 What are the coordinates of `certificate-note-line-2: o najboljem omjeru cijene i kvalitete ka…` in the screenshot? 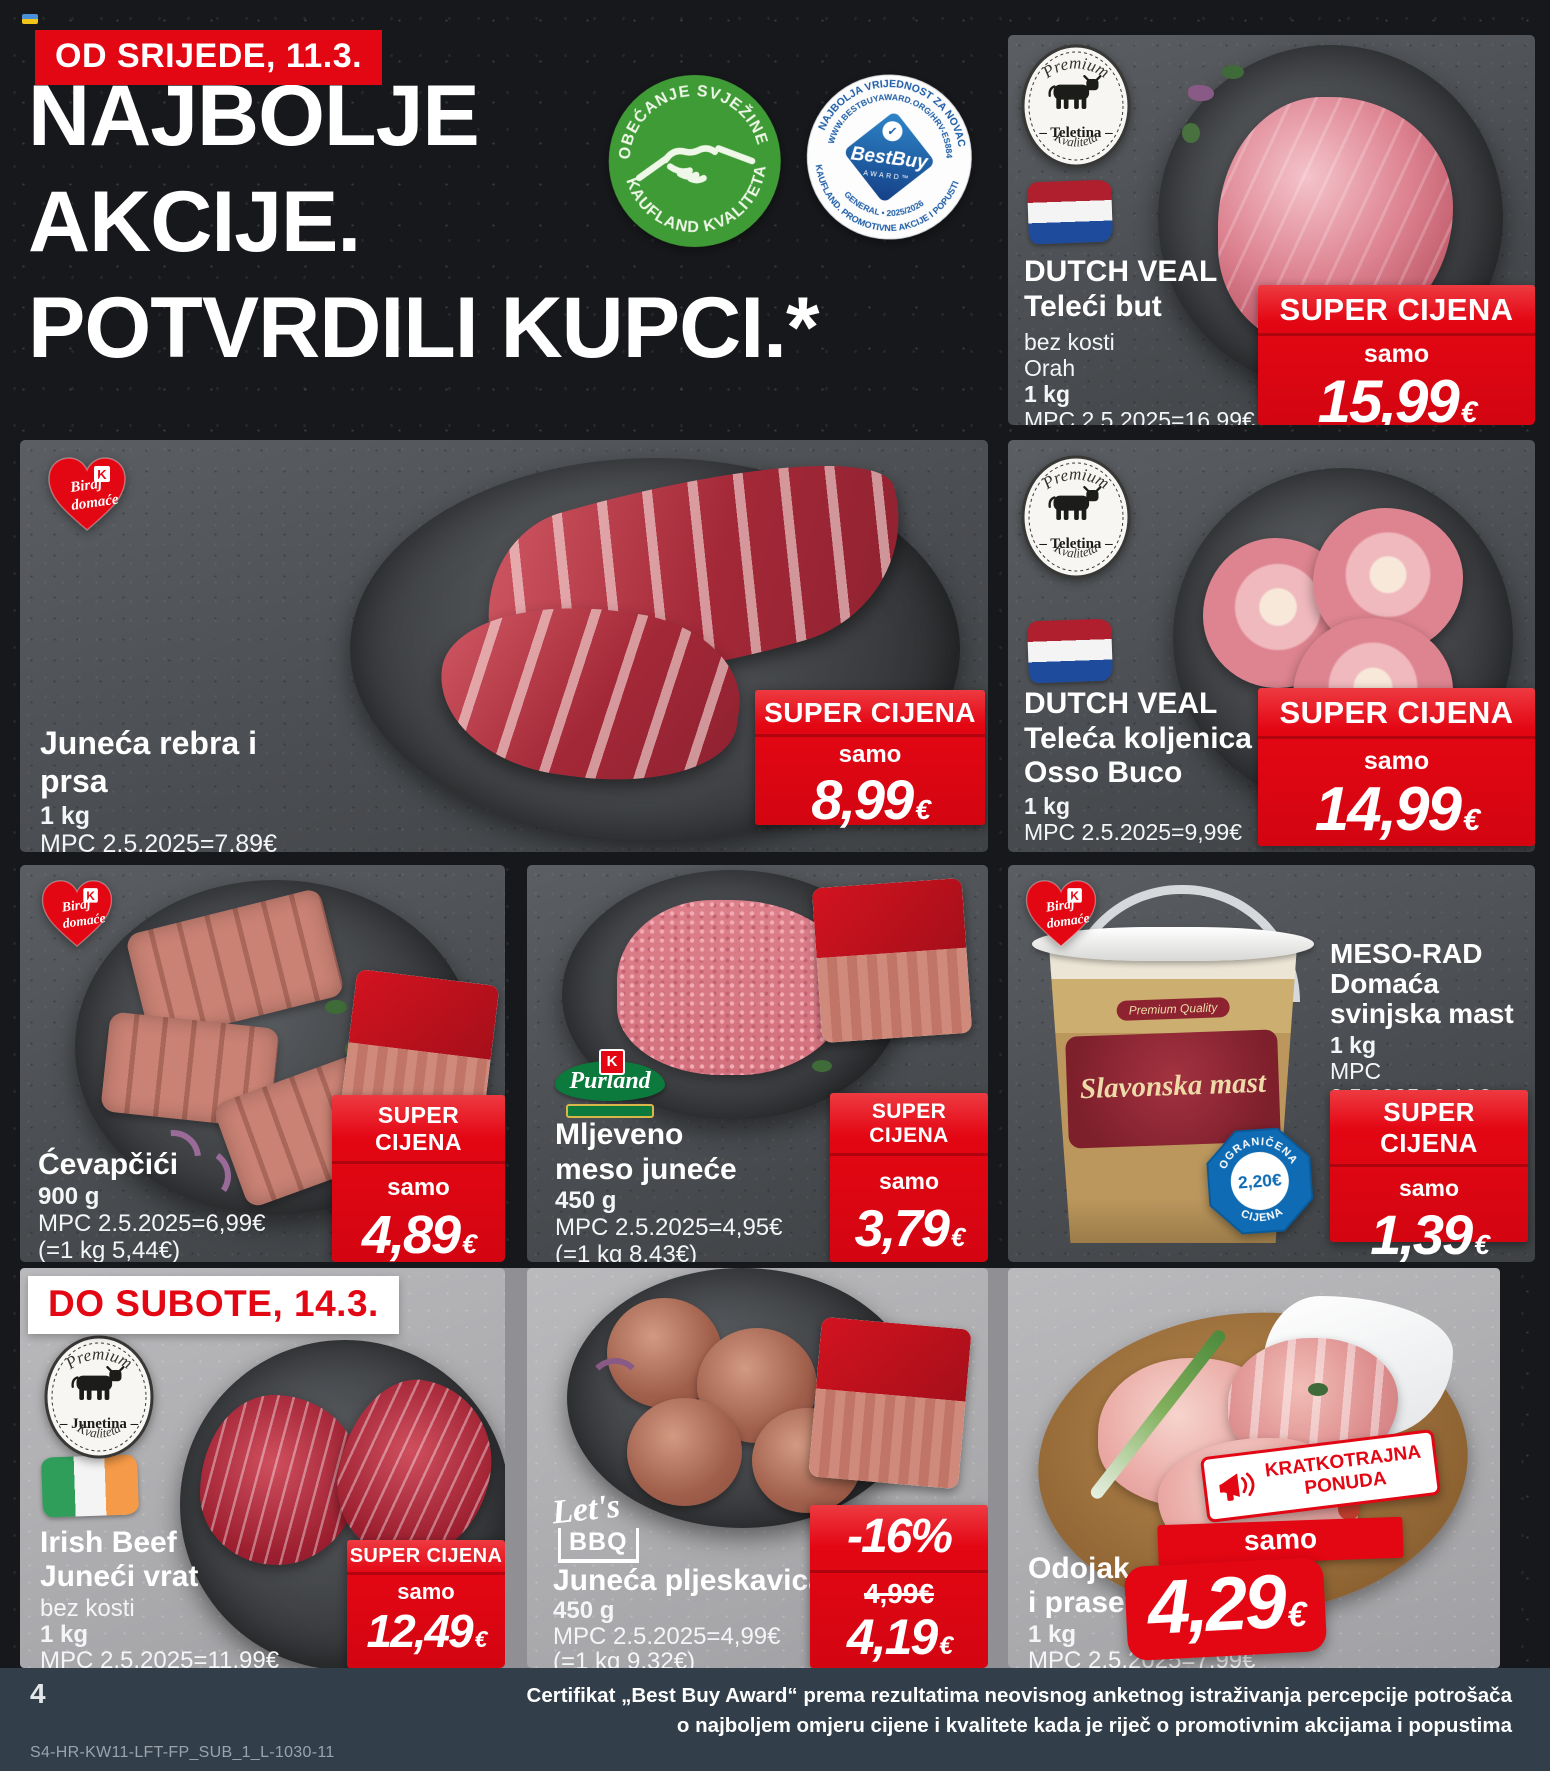 It's located at (1094, 1725).